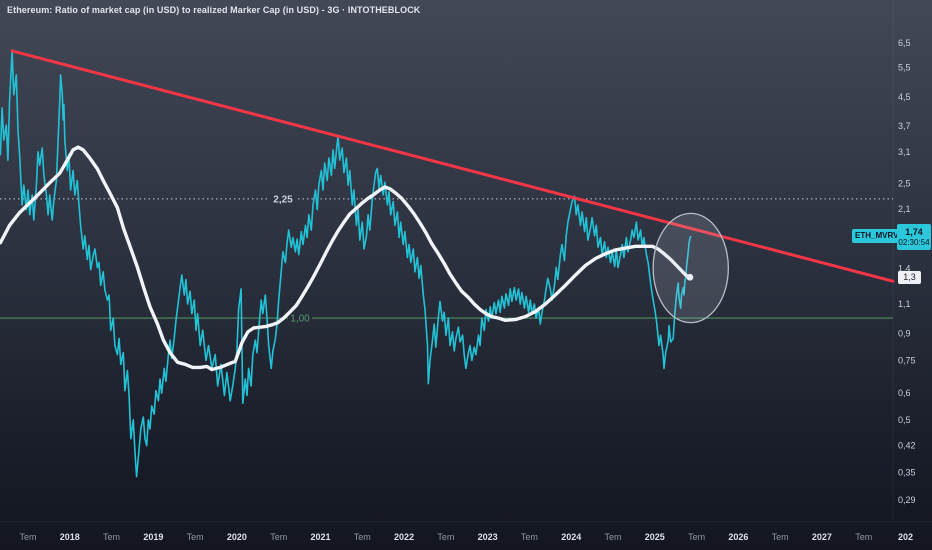 The height and width of the screenshot is (550, 932). Describe the element at coordinates (404, 537) in the screenshot. I see `x-axis-tick: 2022` at that location.